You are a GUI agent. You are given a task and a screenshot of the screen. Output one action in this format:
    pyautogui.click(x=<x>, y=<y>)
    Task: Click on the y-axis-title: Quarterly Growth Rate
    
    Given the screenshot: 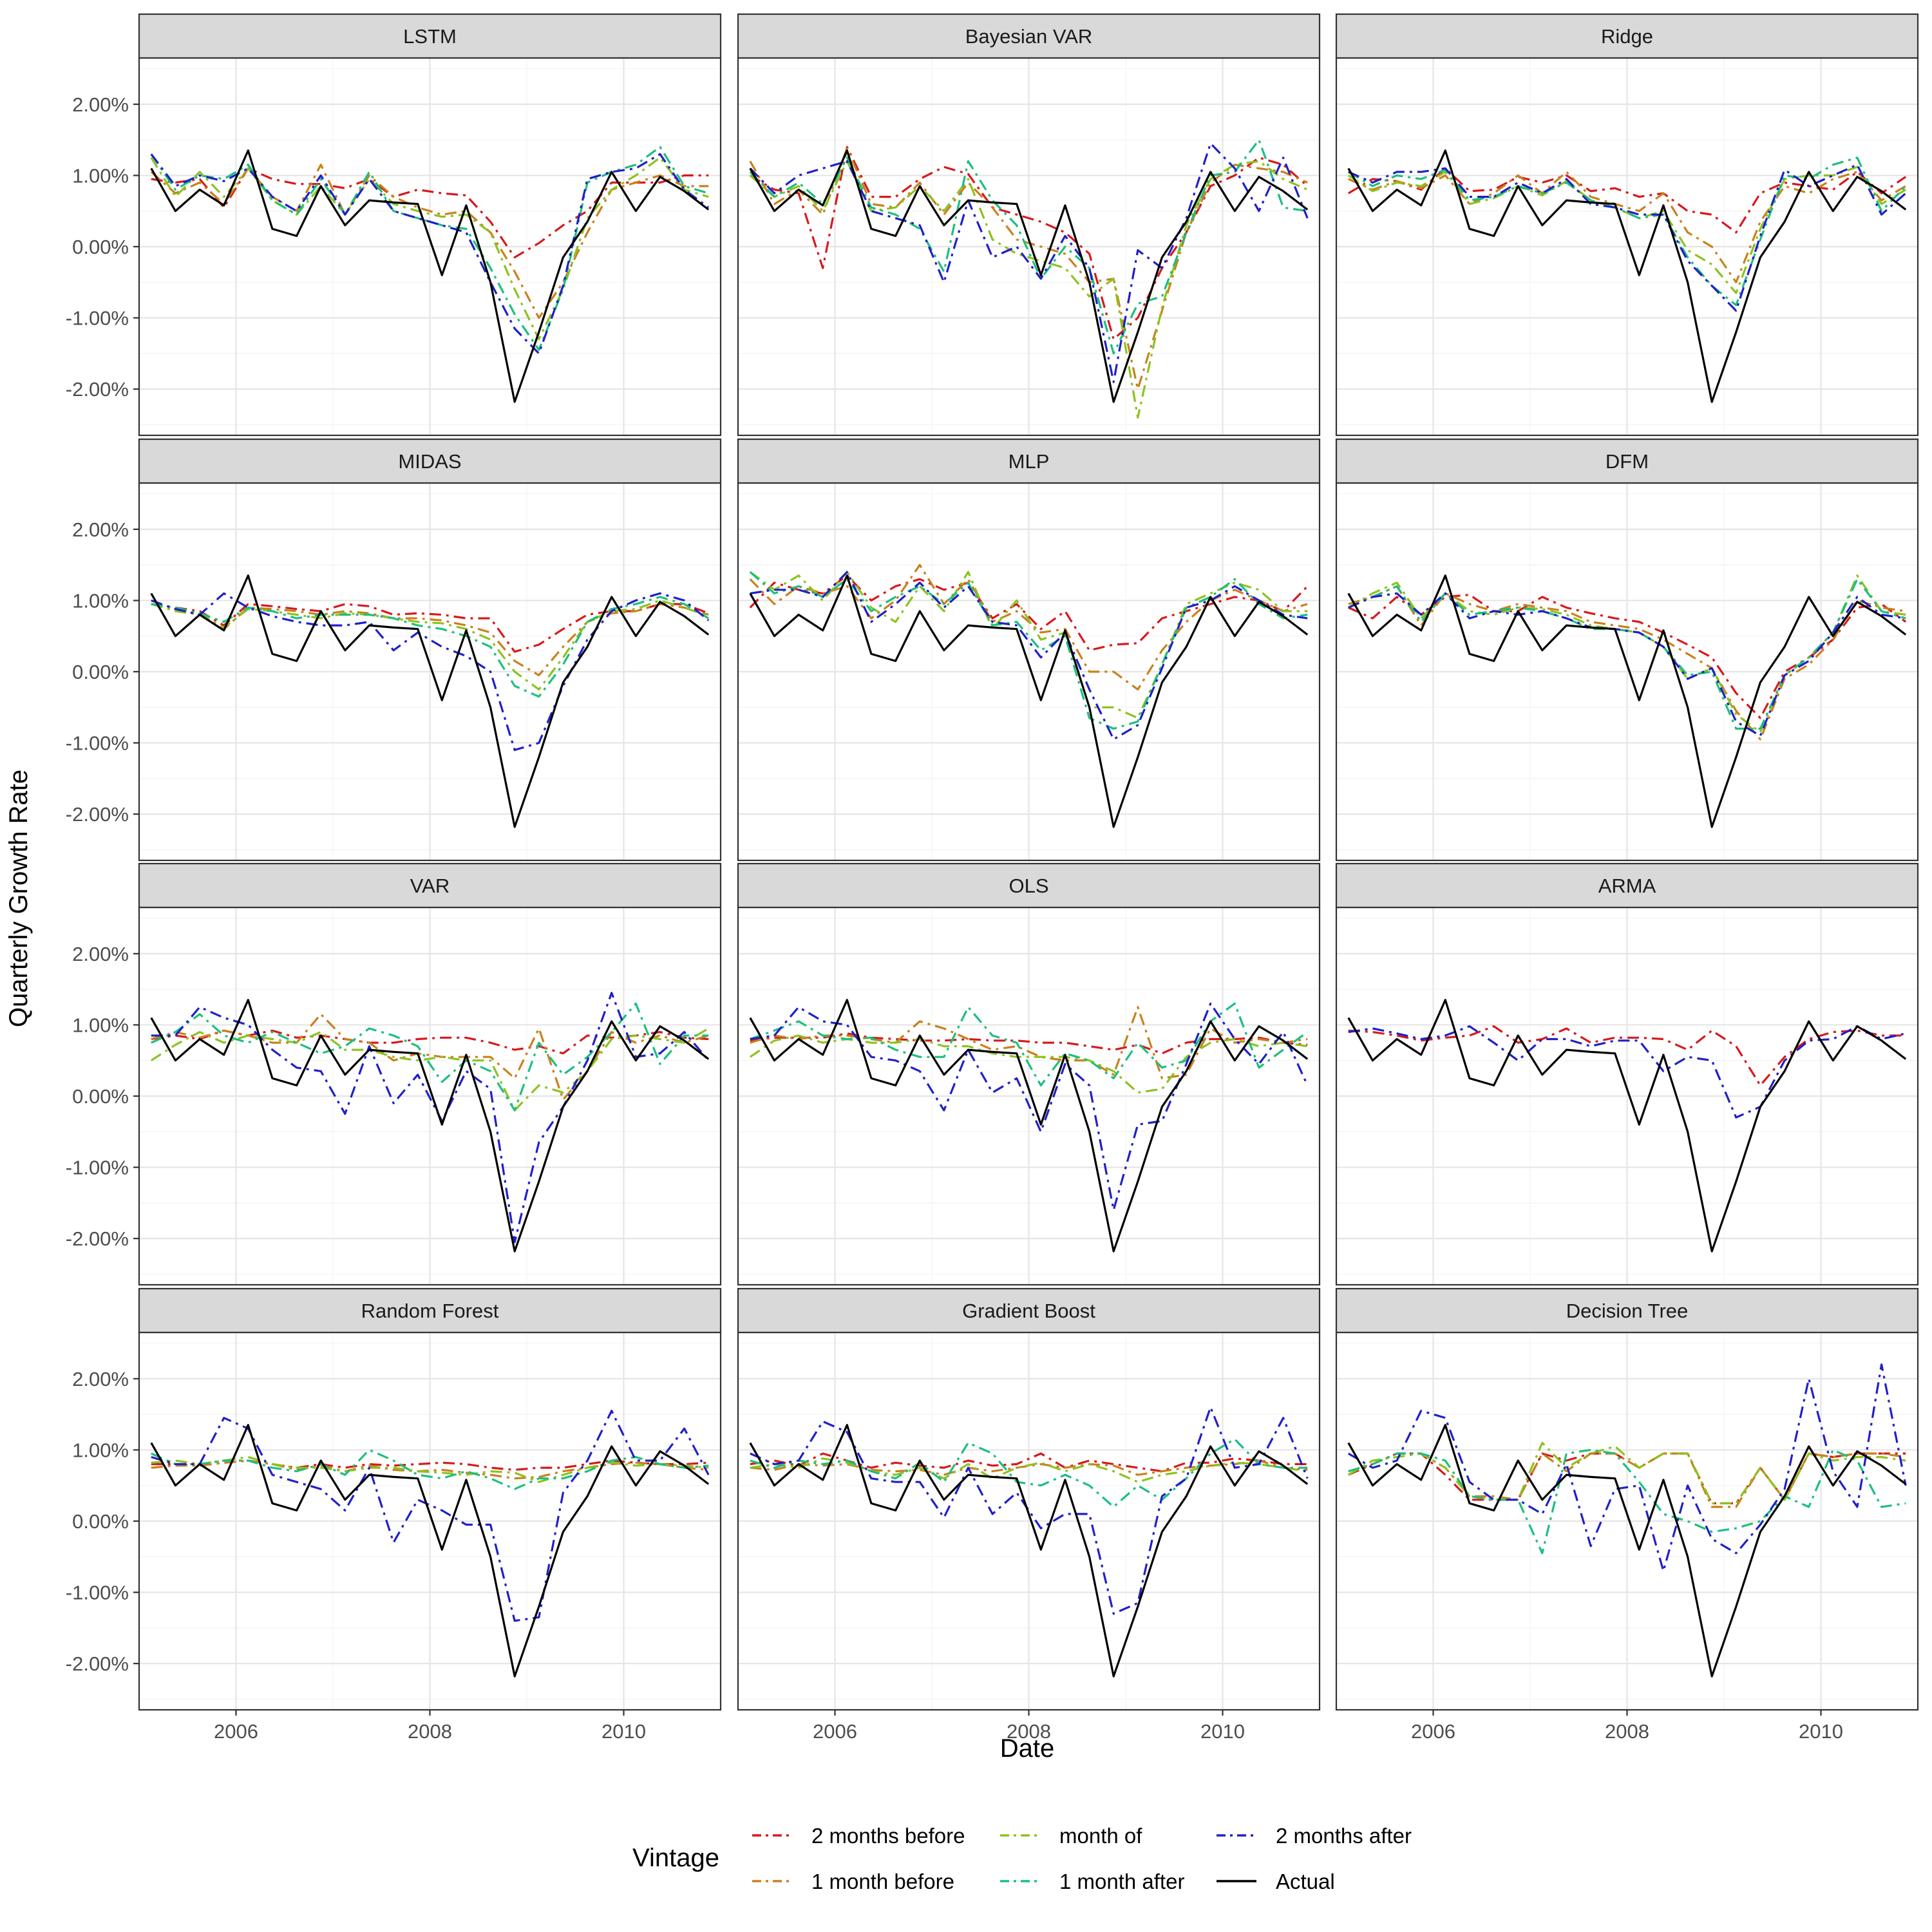 What is the action you would take?
    pyautogui.click(x=19, y=899)
    